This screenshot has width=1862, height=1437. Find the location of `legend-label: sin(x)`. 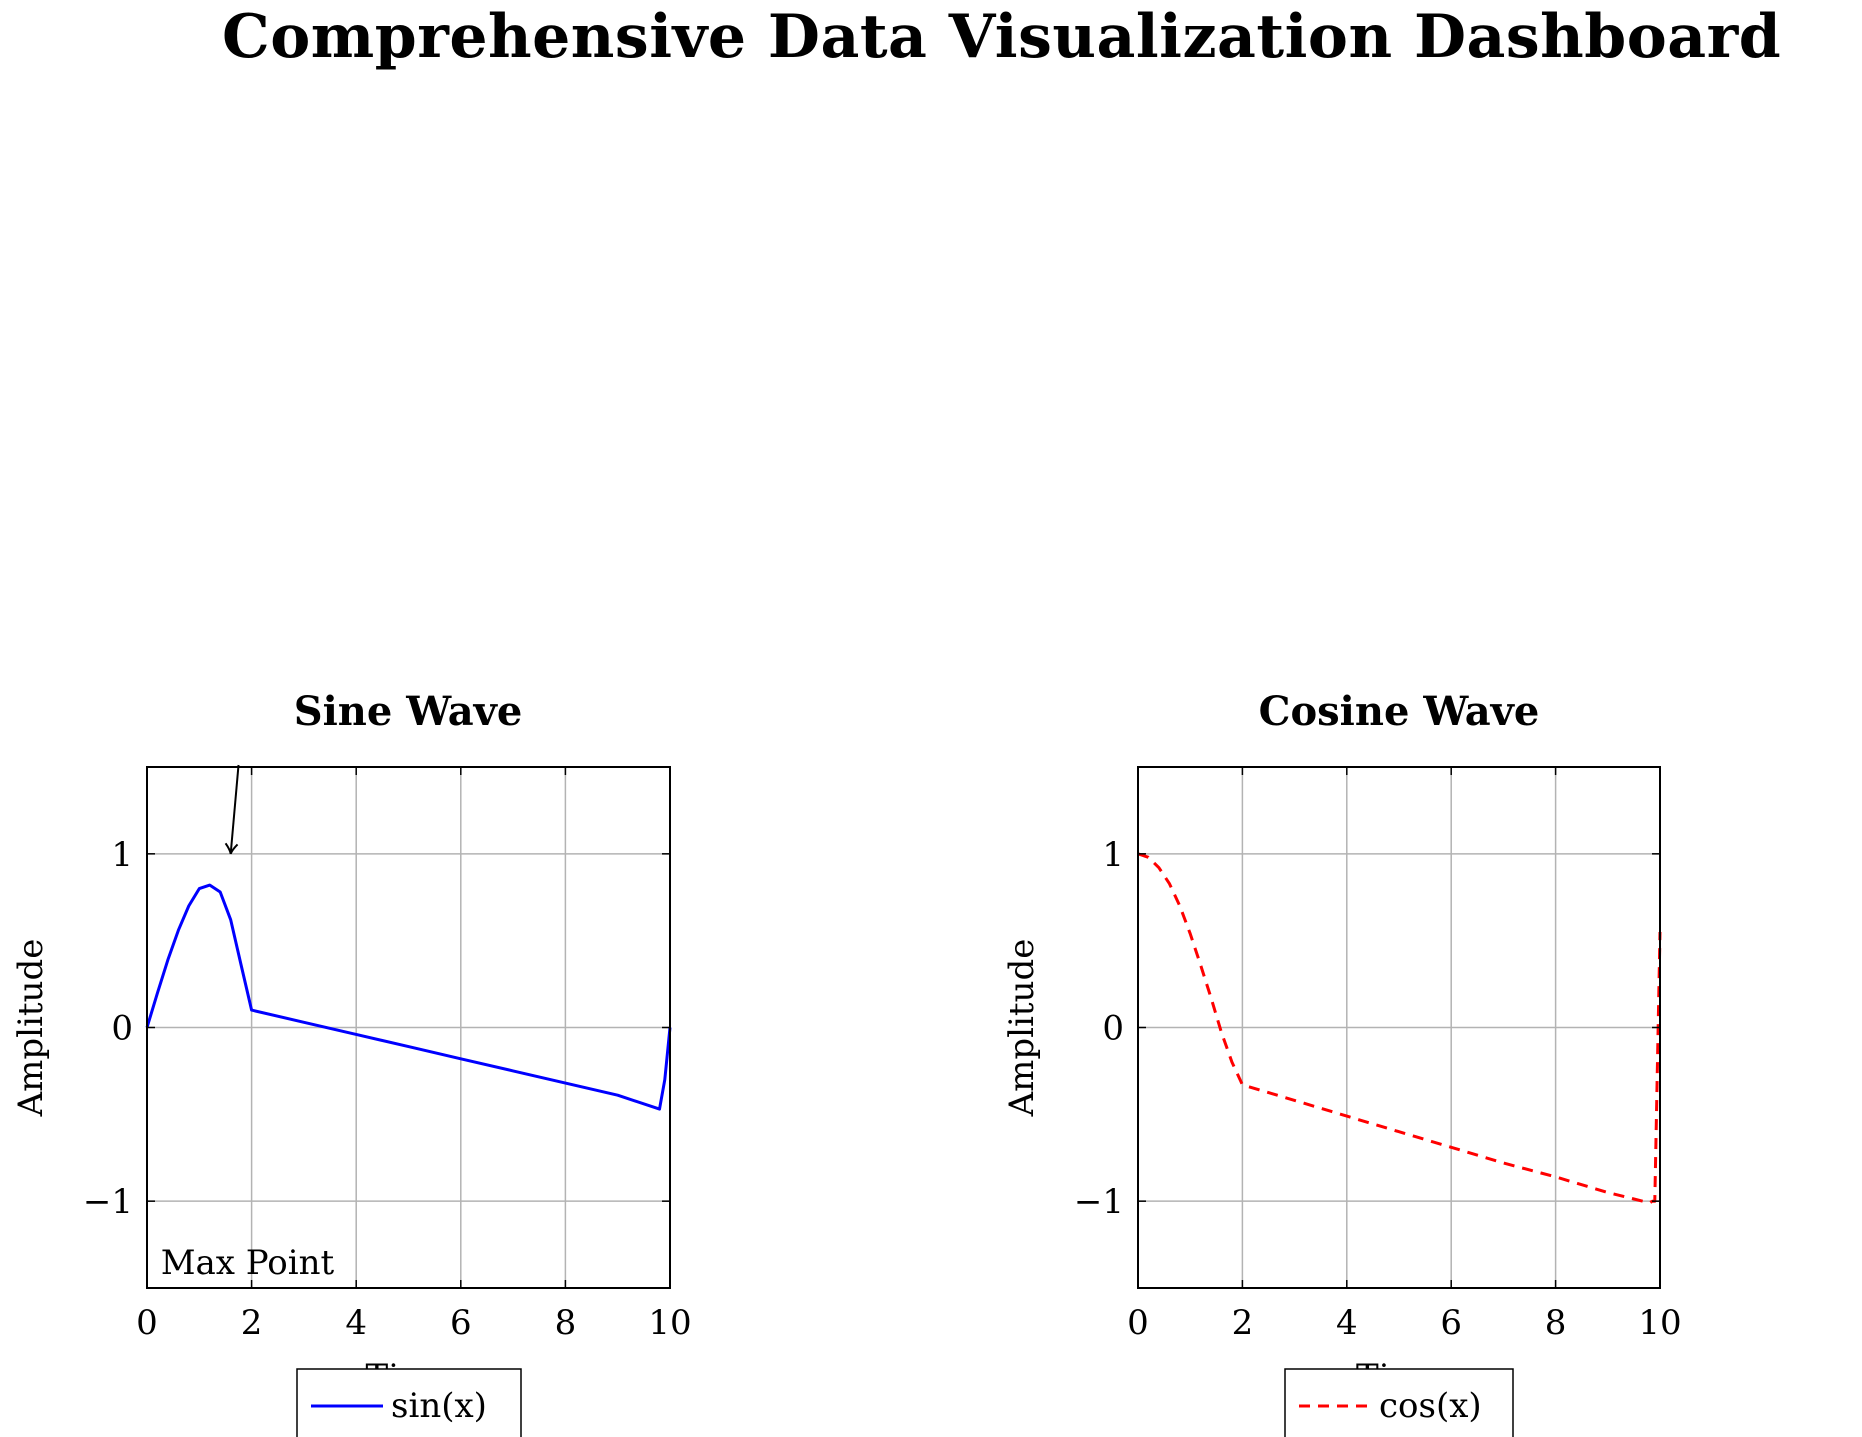

legend-label: sin(x) is located at coordinates (439, 1406).